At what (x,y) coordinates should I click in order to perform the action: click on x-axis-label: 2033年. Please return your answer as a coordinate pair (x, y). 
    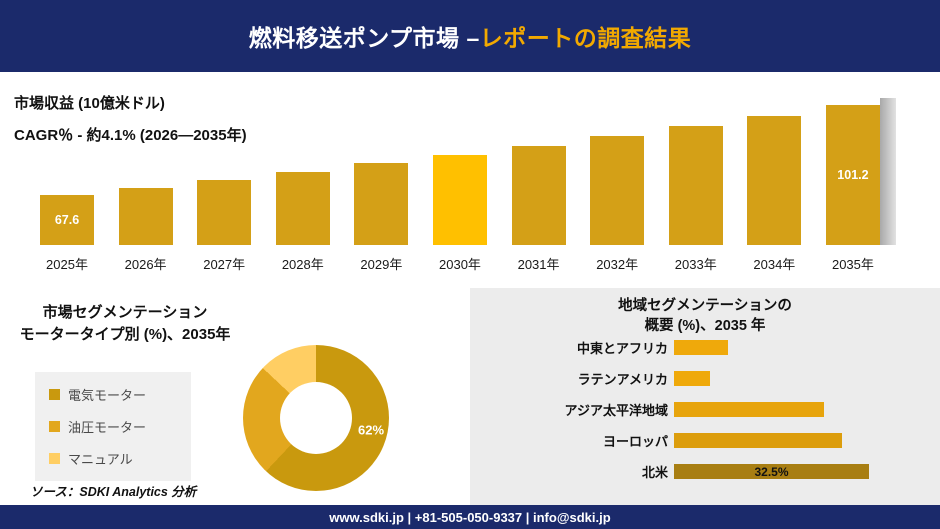
    Looking at the image, I should click on (695, 264).